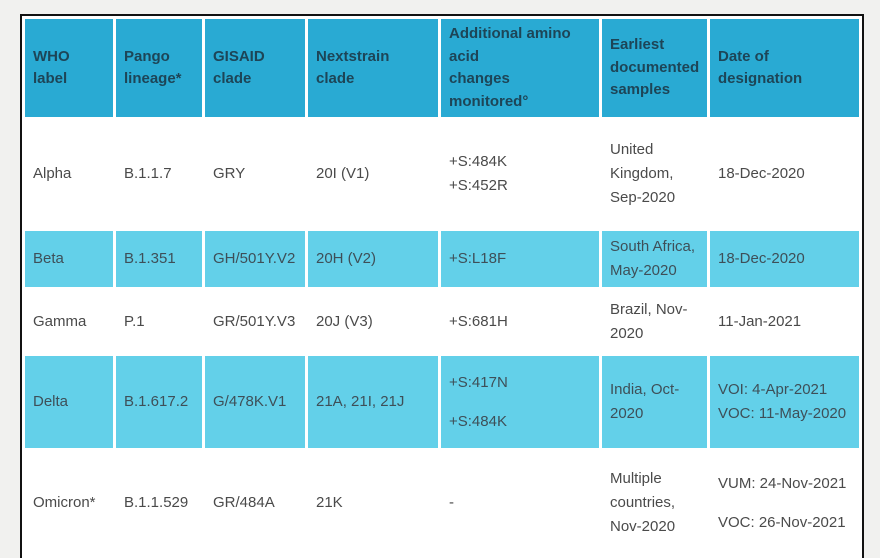 This screenshot has width=880, height=558. What do you see at coordinates (643, 173) in the screenshot?
I see `cell-text: United Kingdom, Sep-2020` at bounding box center [643, 173].